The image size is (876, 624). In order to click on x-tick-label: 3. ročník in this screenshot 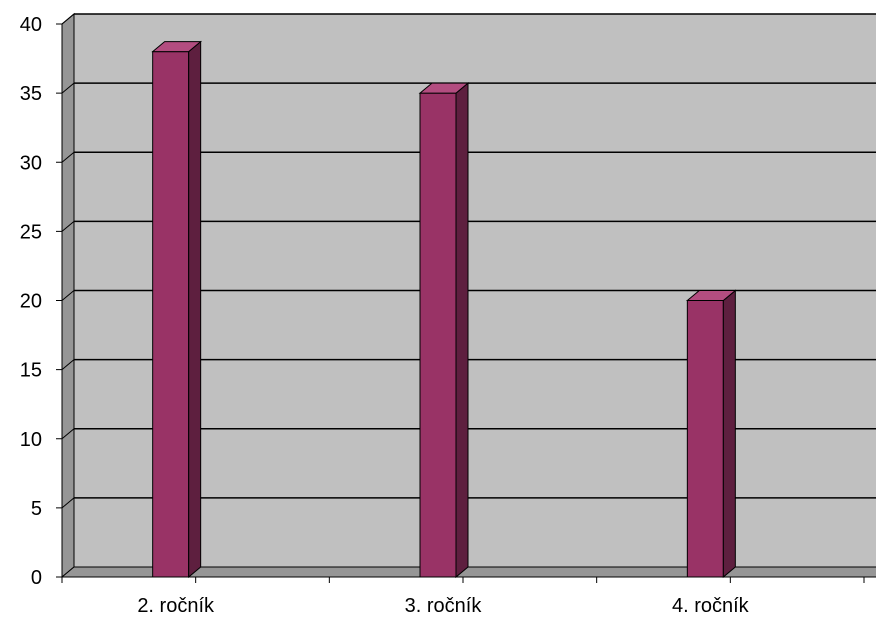, I will do `click(444, 606)`.